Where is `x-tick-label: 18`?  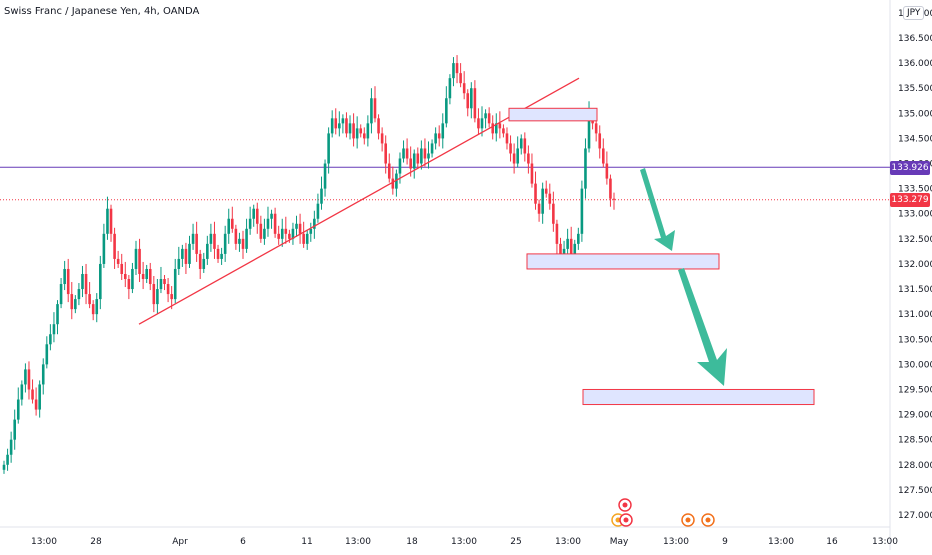
x-tick-label: 18 is located at coordinates (412, 542).